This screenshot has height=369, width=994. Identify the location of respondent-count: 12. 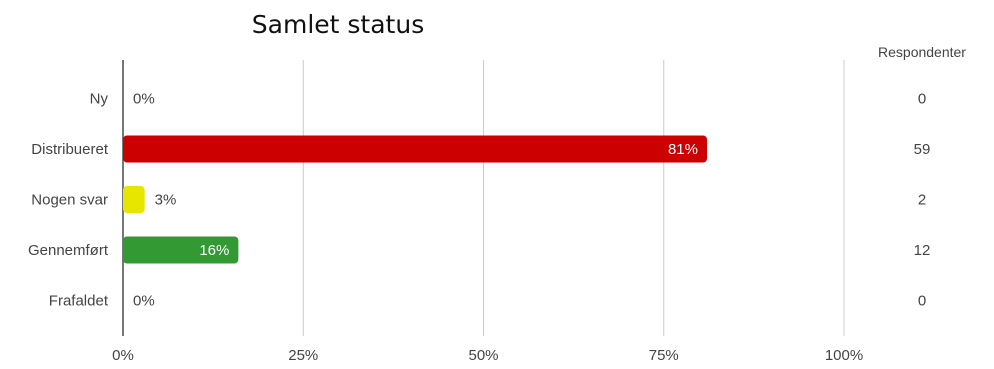
(922, 250).